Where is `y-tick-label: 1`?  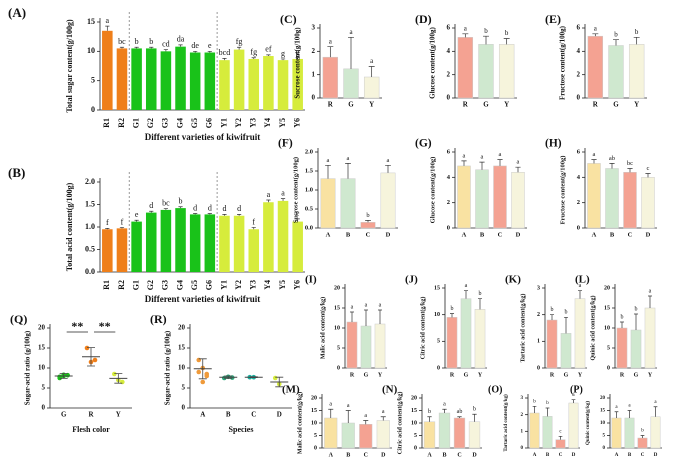
y-tick-label: 1 is located at coordinates (522, 431).